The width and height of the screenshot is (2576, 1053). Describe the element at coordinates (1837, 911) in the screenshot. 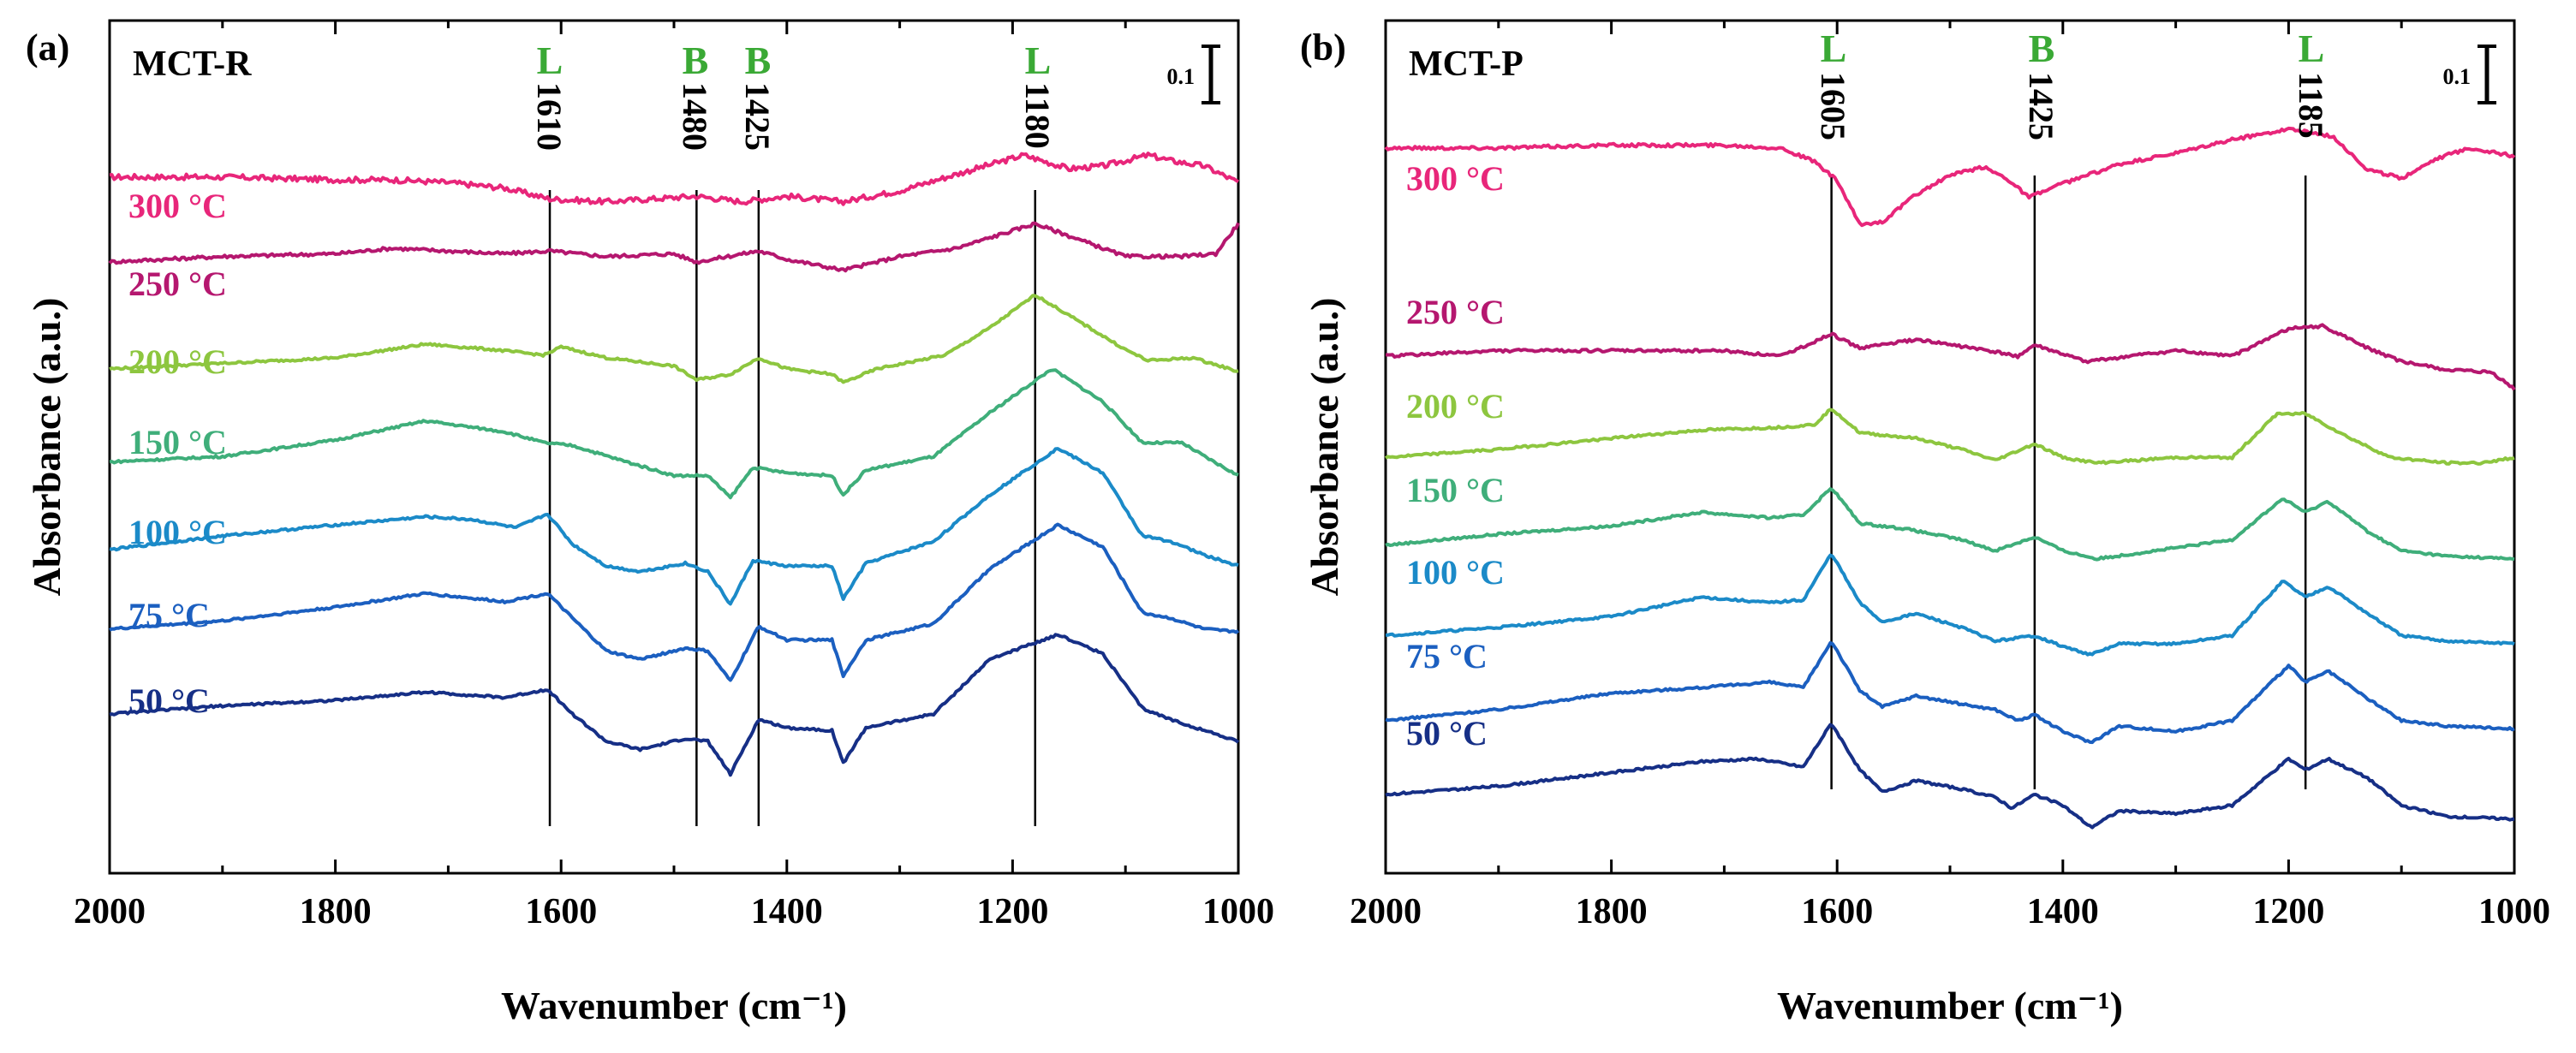

I see `panel-b-x-tick-label: 1600` at that location.